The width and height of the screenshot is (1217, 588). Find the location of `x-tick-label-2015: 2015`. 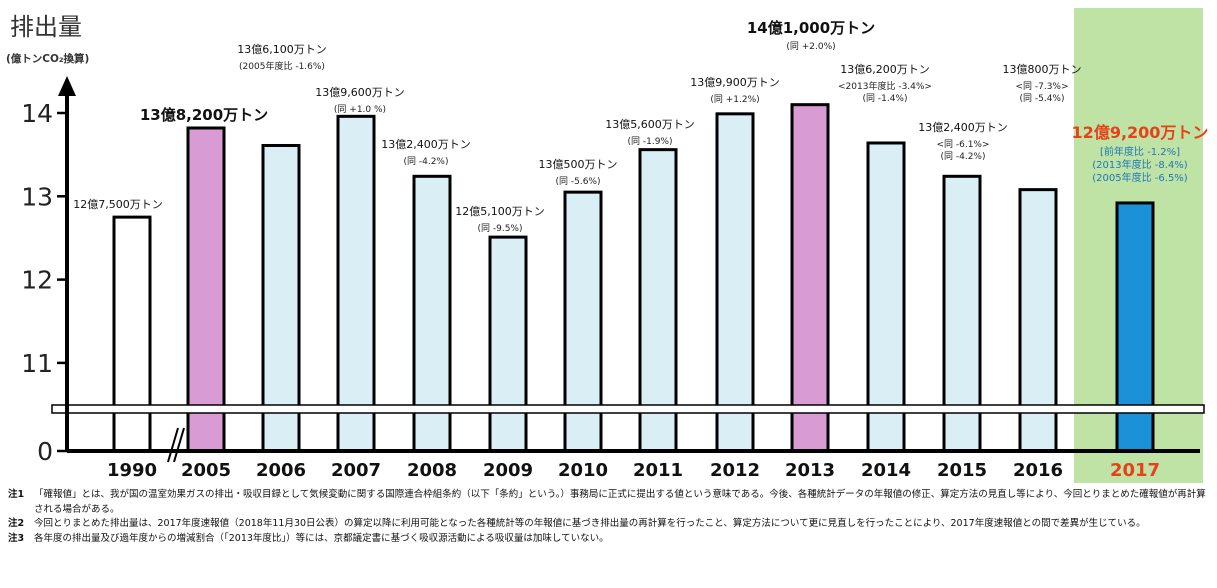

x-tick-label-2015: 2015 is located at coordinates (962, 470).